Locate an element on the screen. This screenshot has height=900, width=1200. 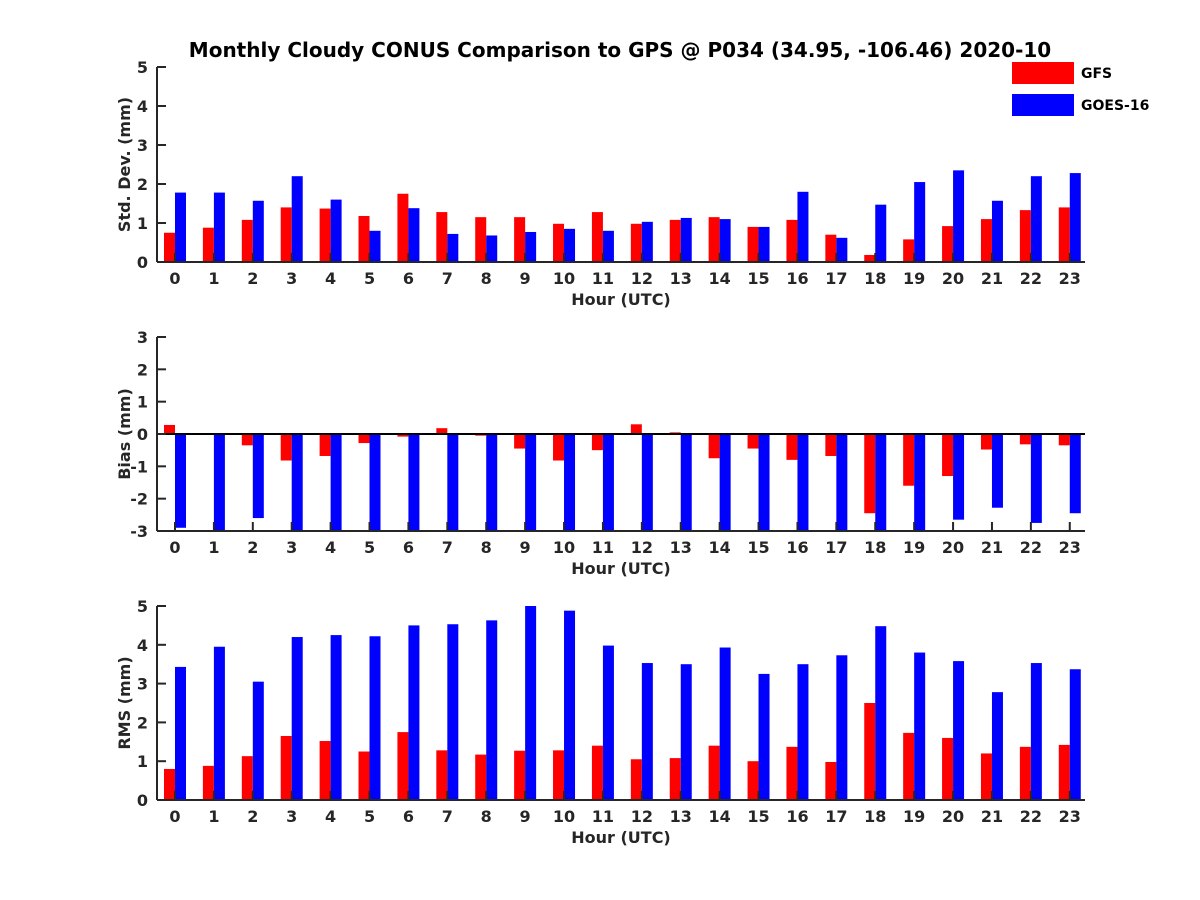
rms-x-tick-label: 23 is located at coordinates (1070, 816).